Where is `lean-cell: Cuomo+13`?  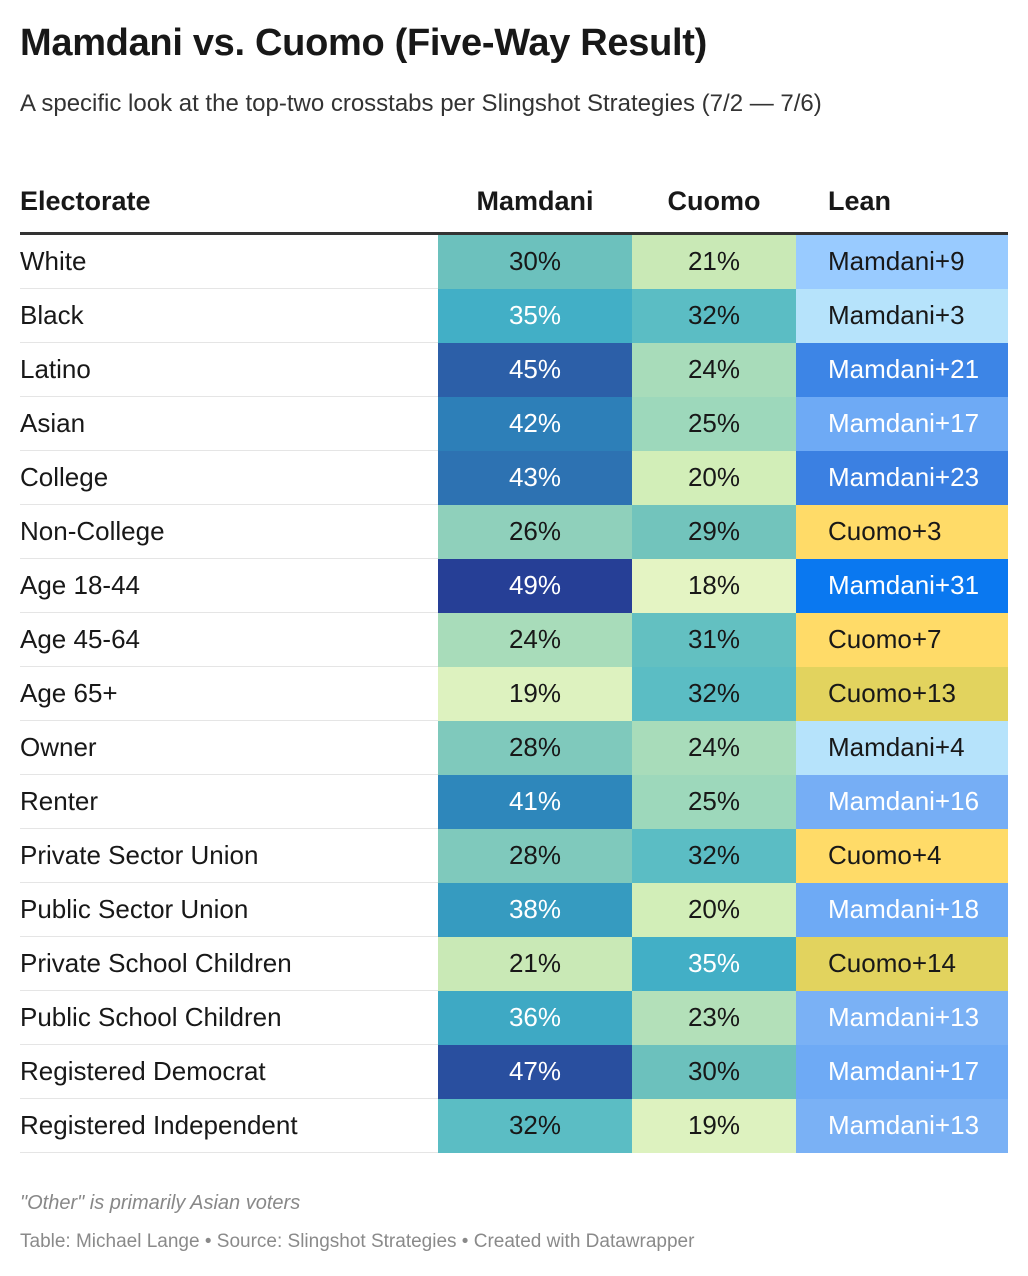 lean-cell: Cuomo+13 is located at coordinates (902, 693).